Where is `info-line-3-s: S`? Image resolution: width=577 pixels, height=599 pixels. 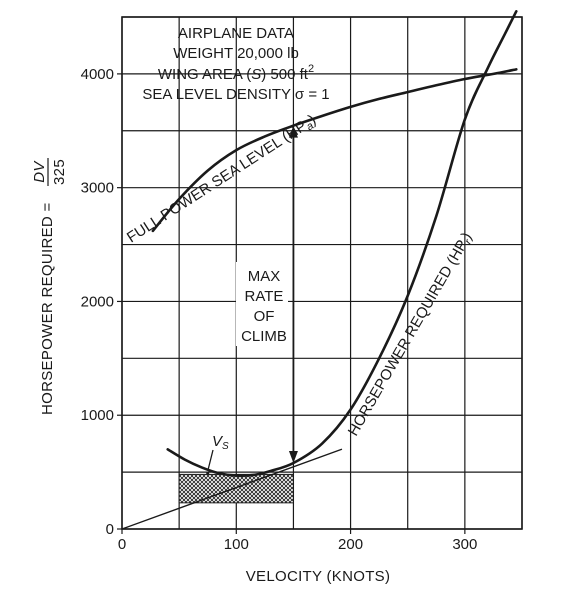 info-line-3-s: S is located at coordinates (256, 74).